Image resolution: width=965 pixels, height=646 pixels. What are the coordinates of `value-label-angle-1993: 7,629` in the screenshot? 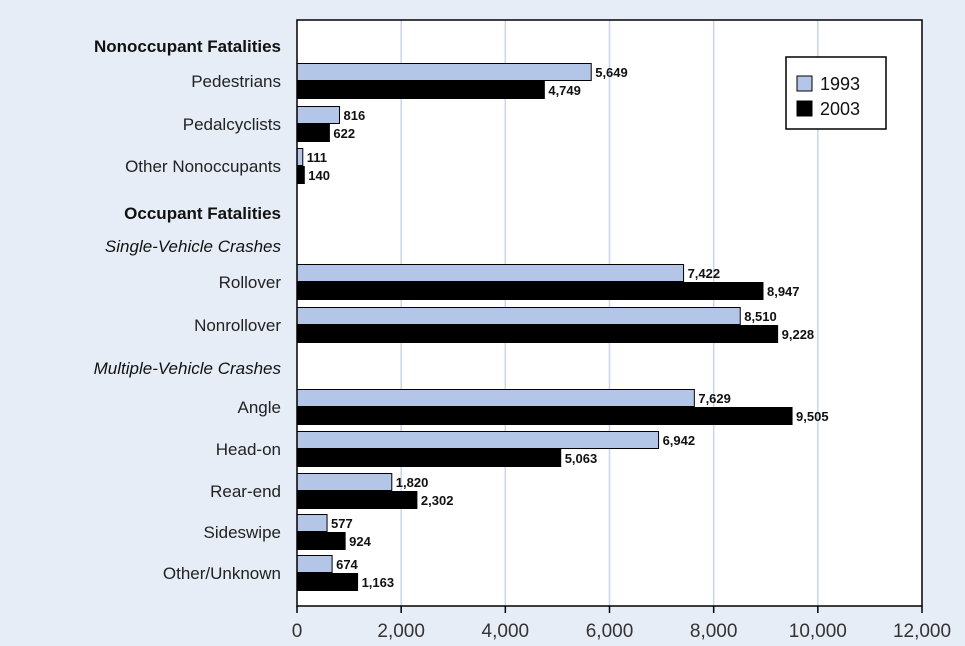 It's located at (714, 398).